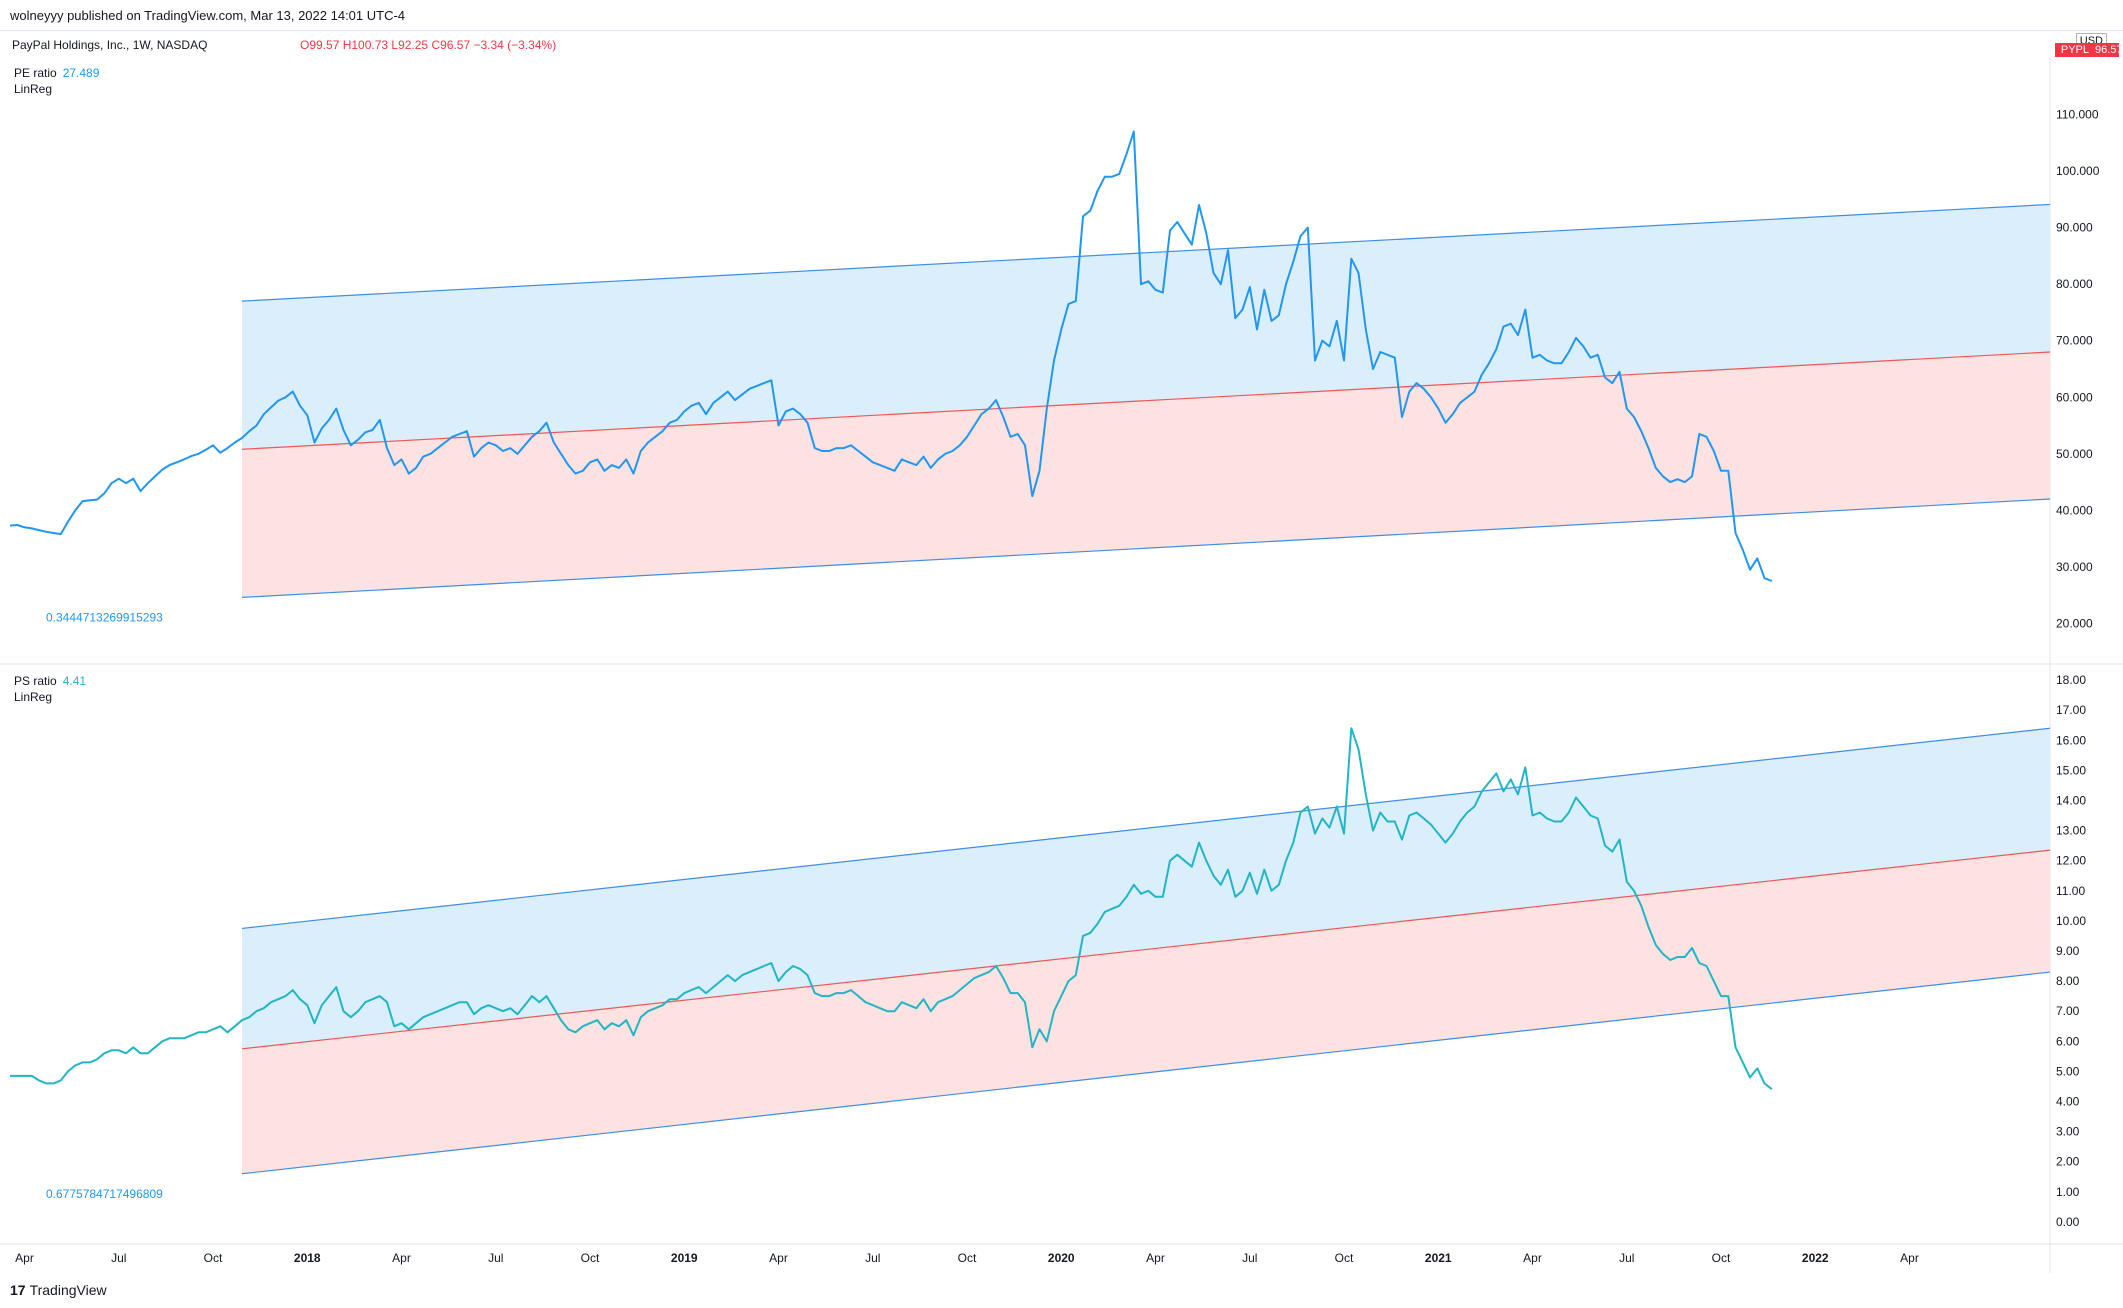  Describe the element at coordinates (2071, 680) in the screenshot. I see `ps-y-tick-label: 18.00` at that location.